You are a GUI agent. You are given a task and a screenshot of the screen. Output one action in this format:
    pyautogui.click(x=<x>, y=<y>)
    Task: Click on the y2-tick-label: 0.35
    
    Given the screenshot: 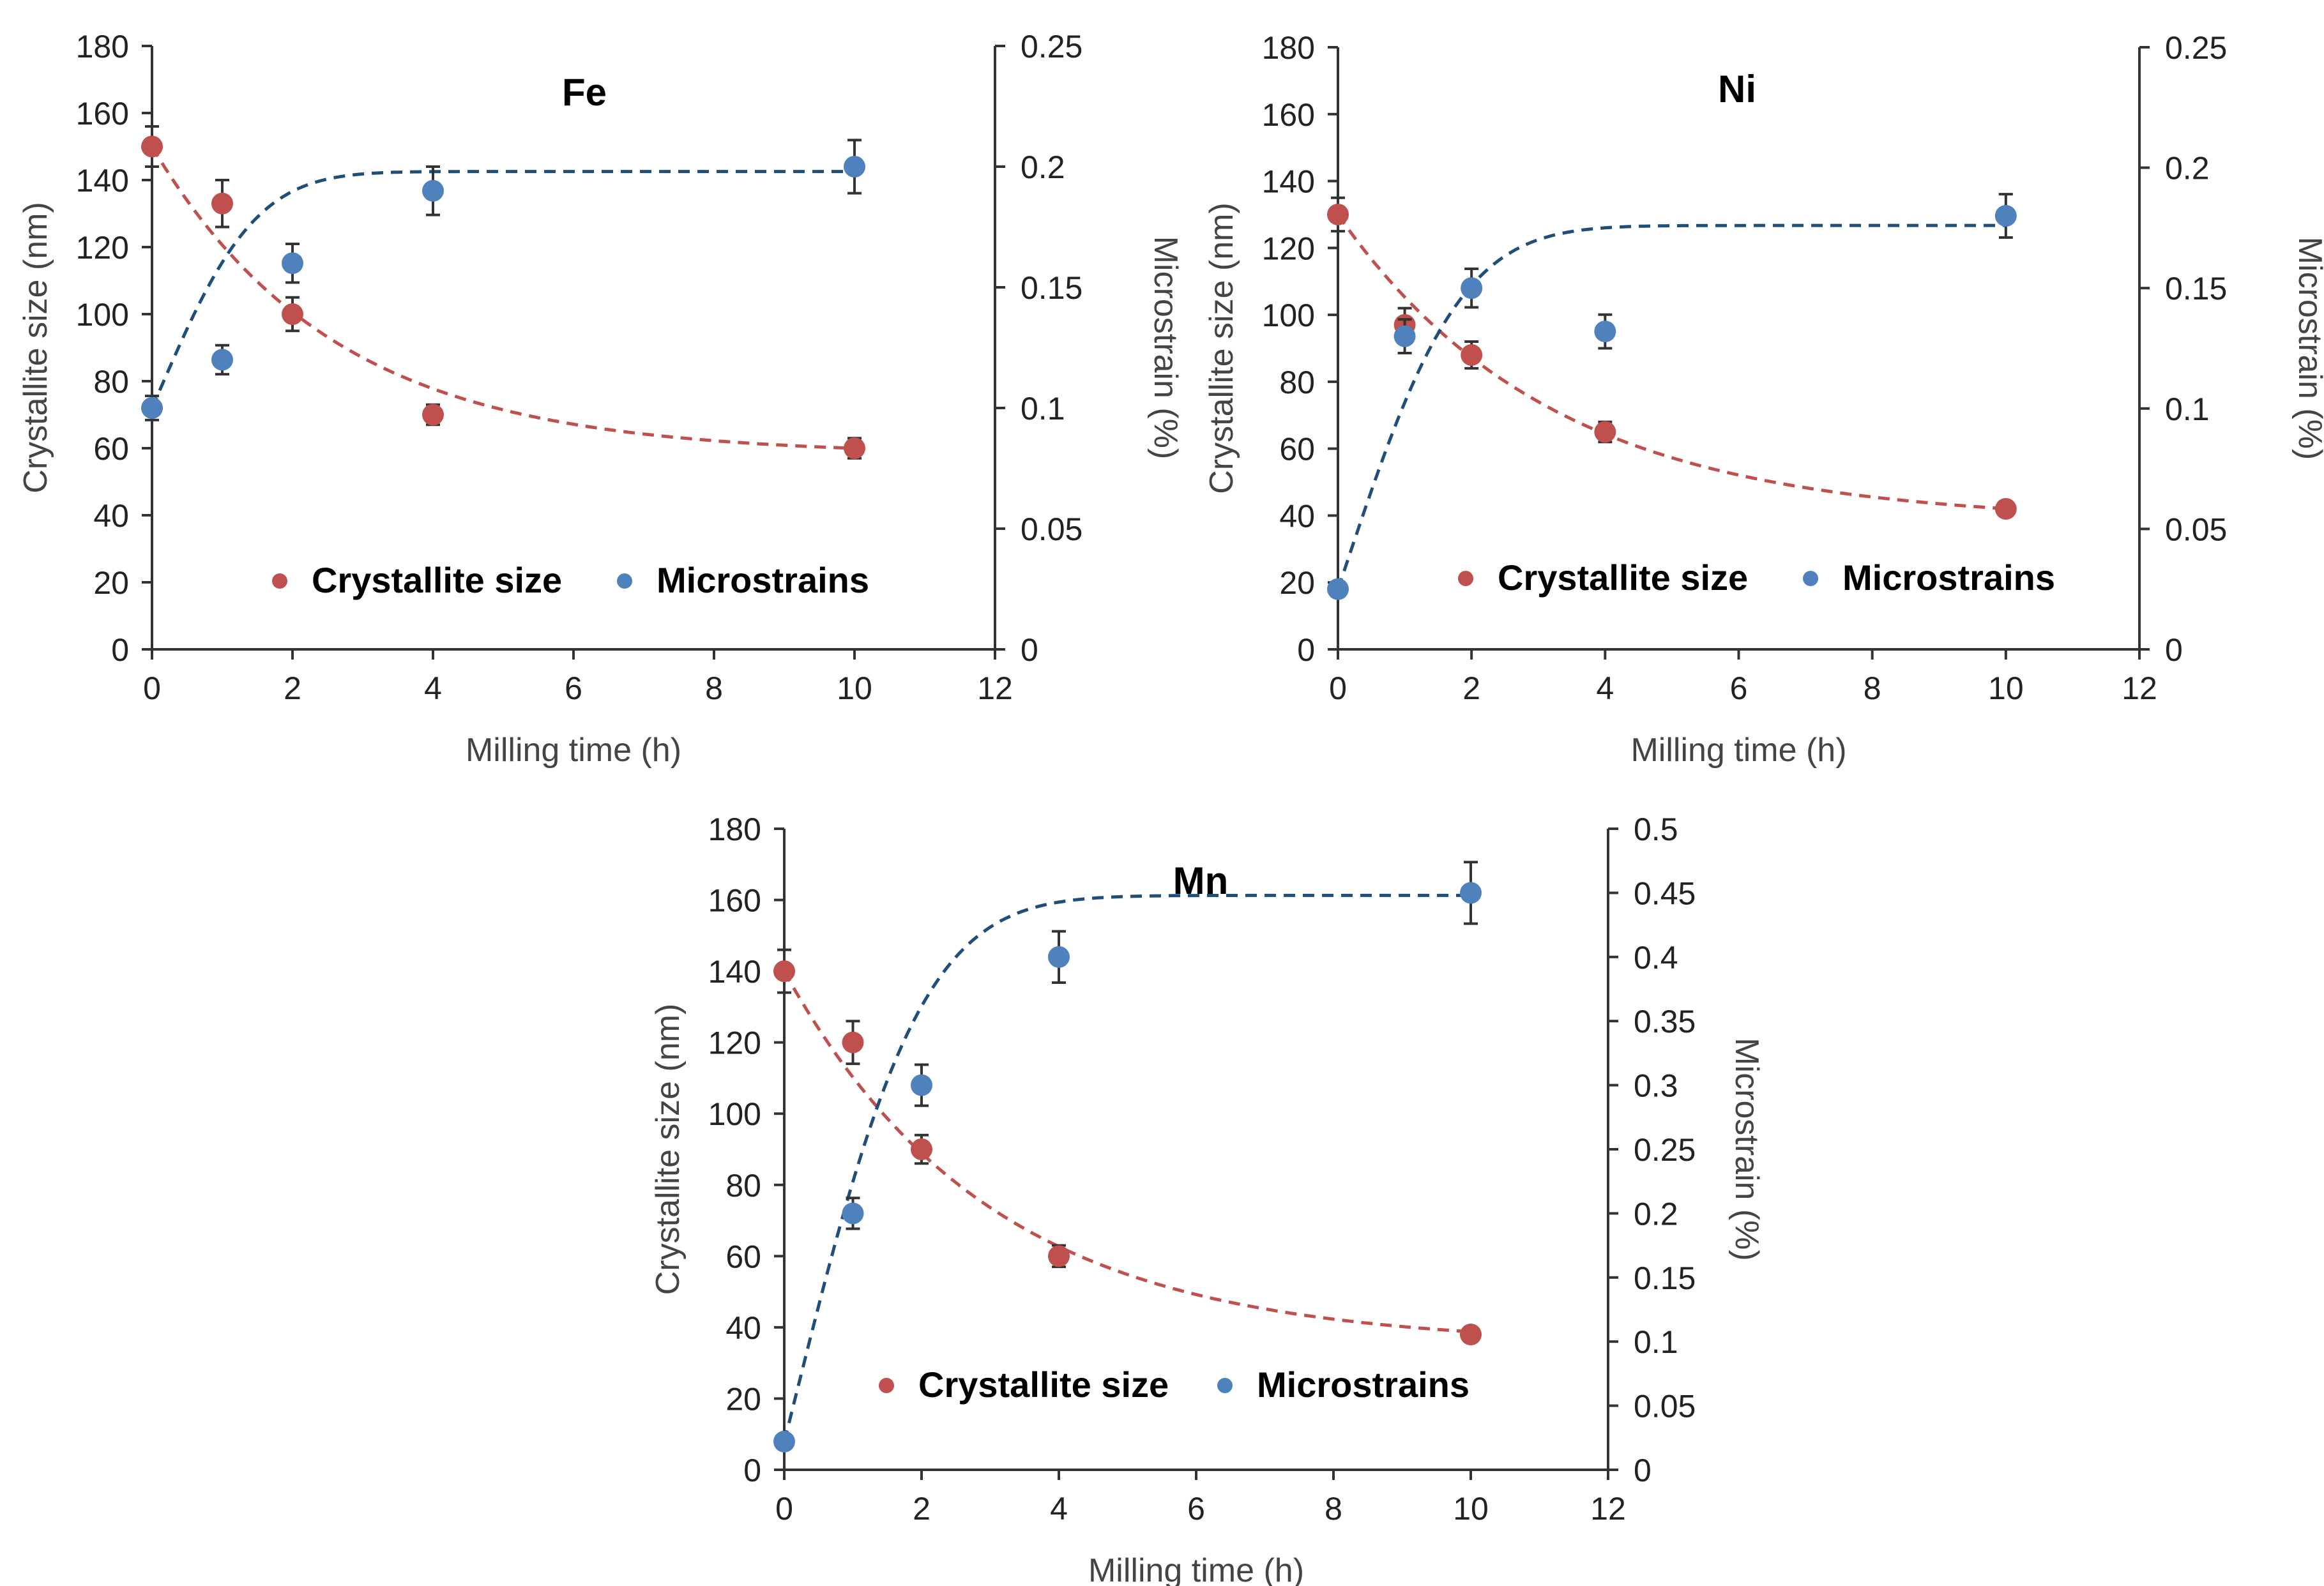 What is the action you would take?
    pyautogui.click(x=1665, y=1021)
    